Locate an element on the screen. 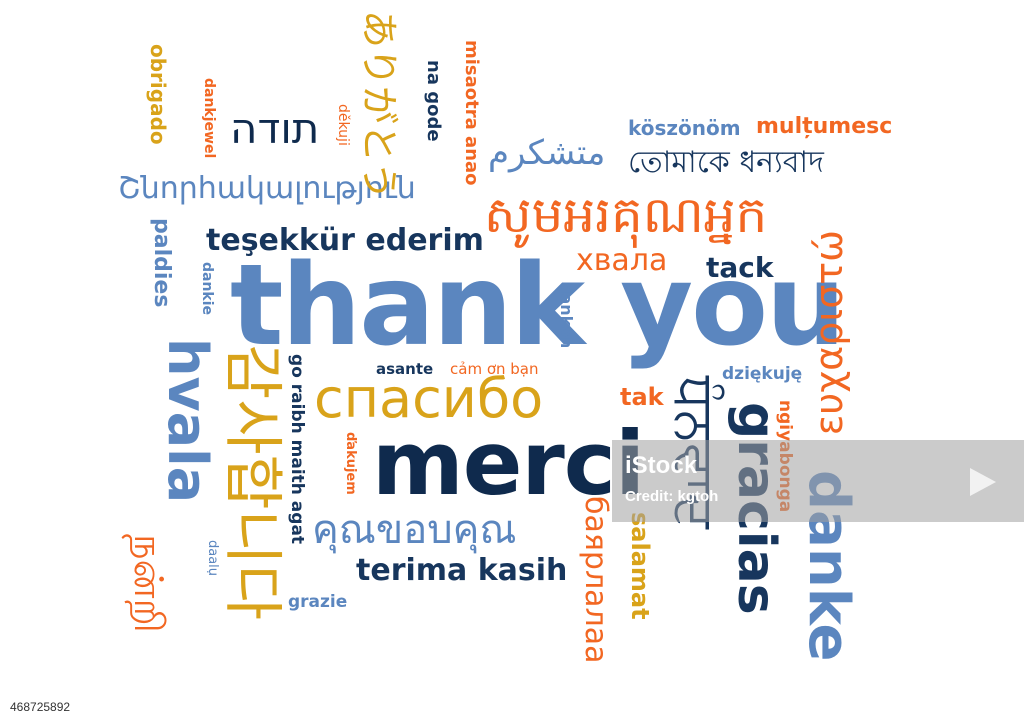 Image resolution: width=1024 pixels, height=722 pixels. word-greek: ευχαριστώ is located at coordinates (829, 333).